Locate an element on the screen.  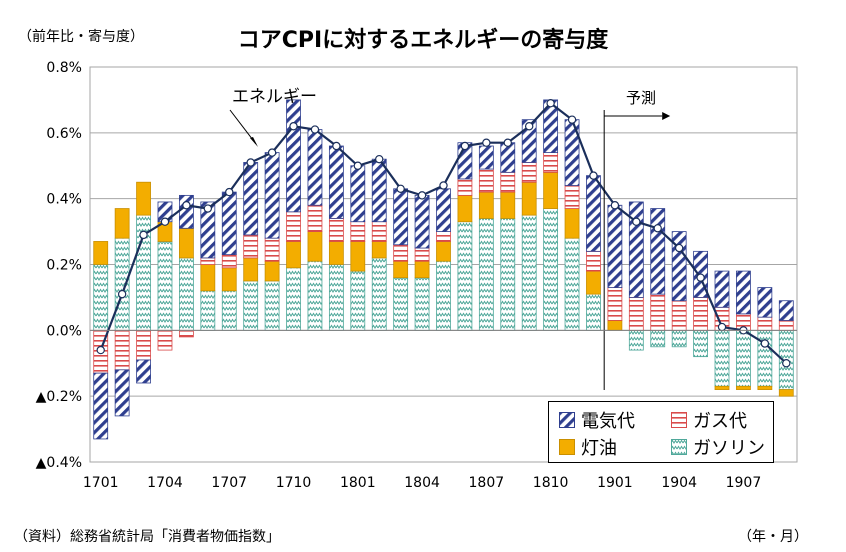
annotations: エネルギー 予測 is located at coordinates (442, 117).